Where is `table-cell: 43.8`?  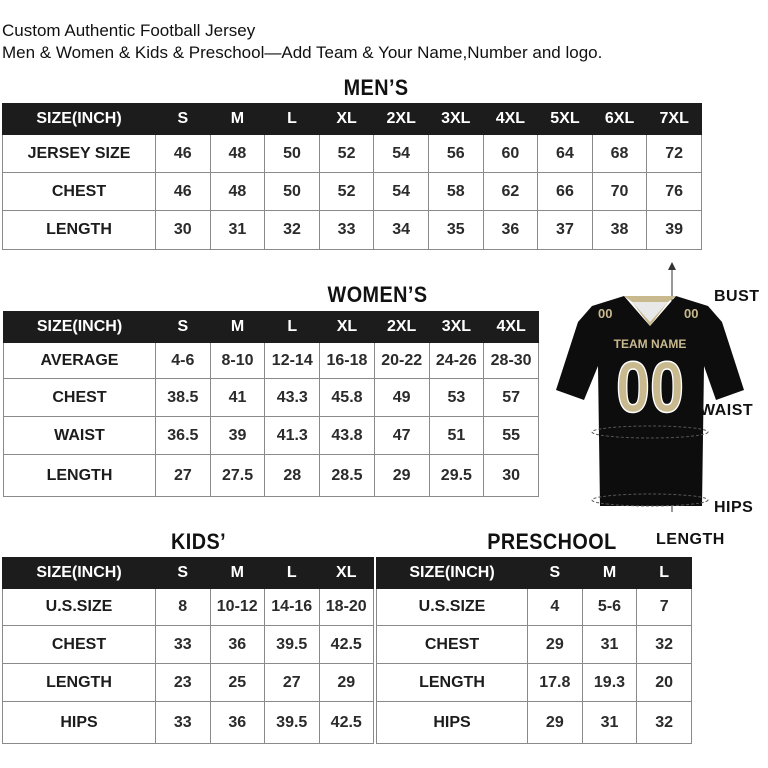
table-cell: 43.8 is located at coordinates (347, 435).